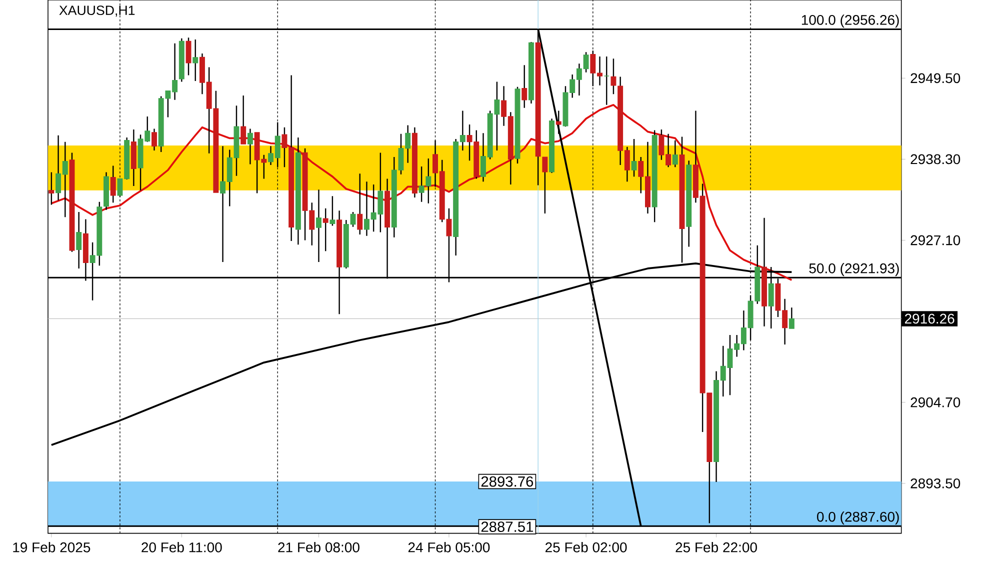 The image size is (1000, 562). Describe the element at coordinates (319, 547) in the screenshot. I see `x-tick-label: 21 Feb 08:00` at that location.